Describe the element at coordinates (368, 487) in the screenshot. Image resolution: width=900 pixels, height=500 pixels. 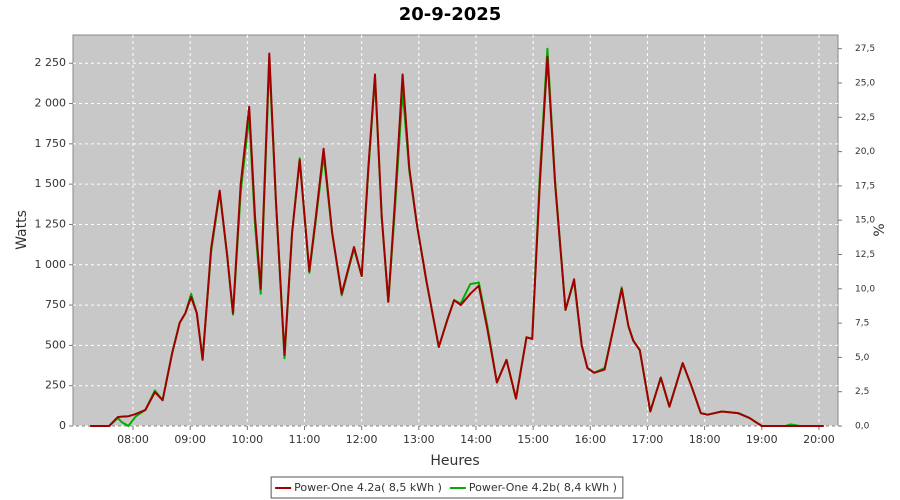
I see `legend-label: Power-One 4.2a( 8,5 kWh )` at that location.